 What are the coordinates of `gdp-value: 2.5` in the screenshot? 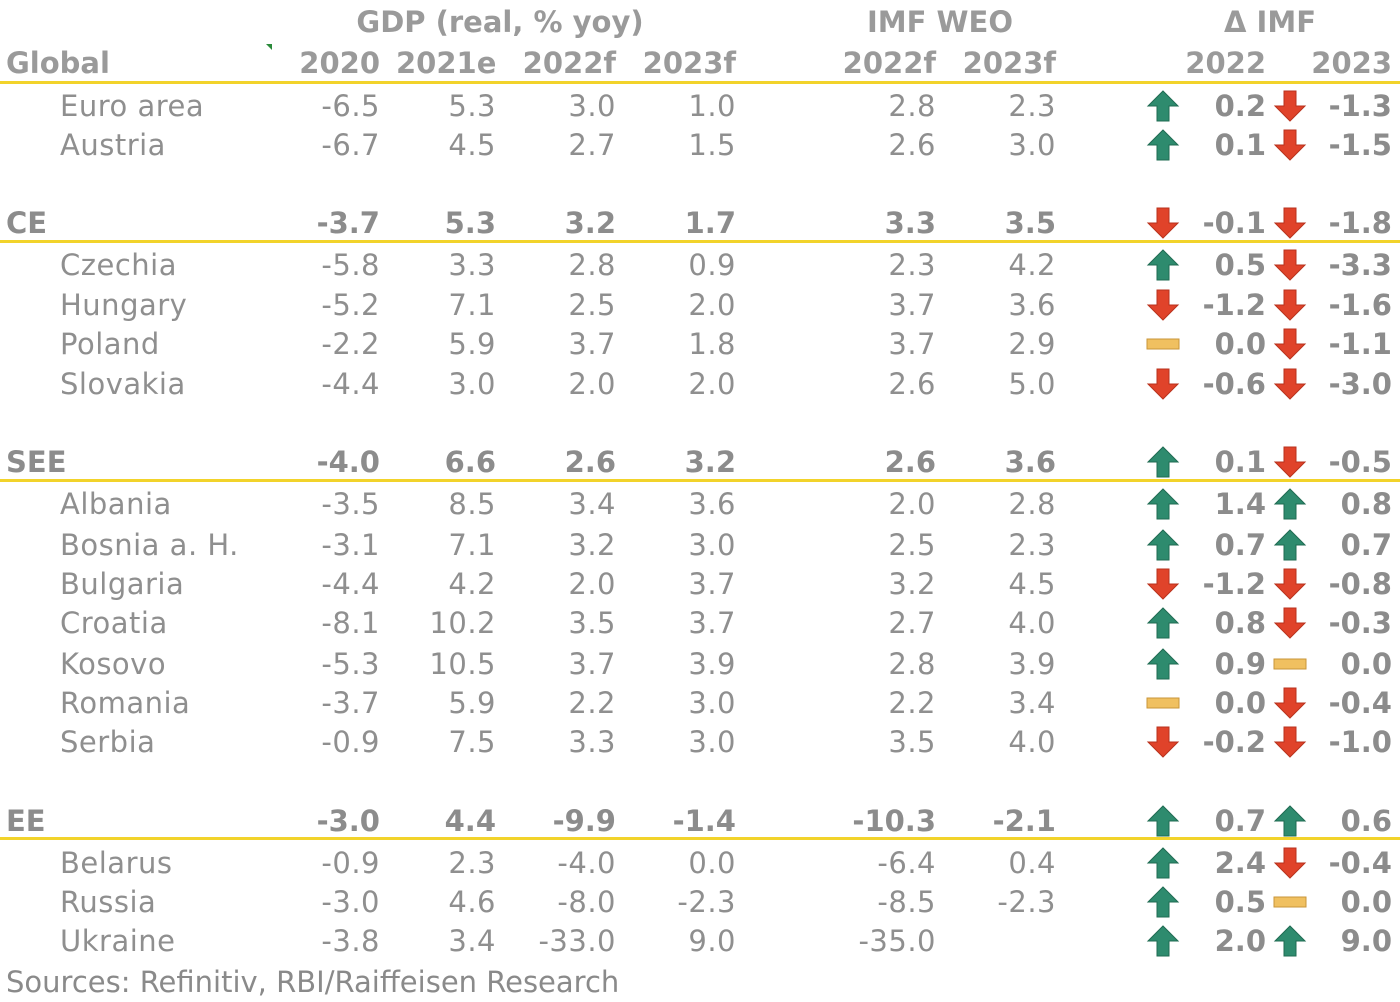 It's located at (592, 305).